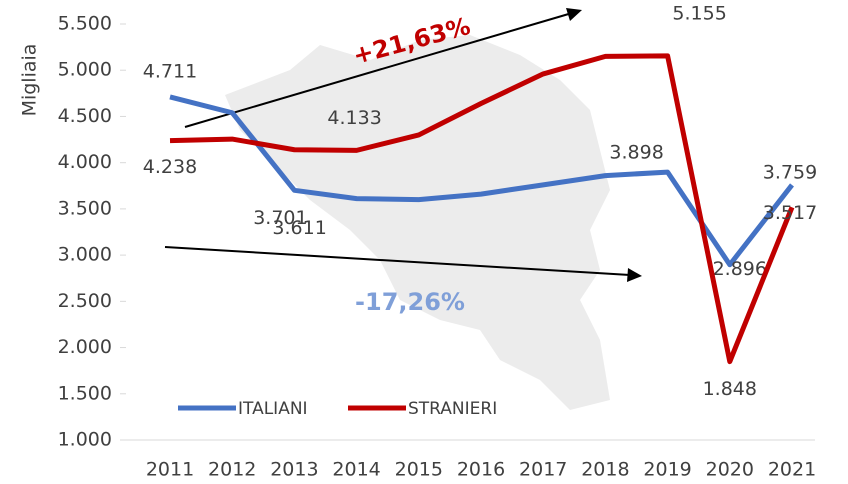 The image size is (848, 484). Describe the element at coordinates (730, 389) in the screenshot. I see `data-label: 1.848` at that location.